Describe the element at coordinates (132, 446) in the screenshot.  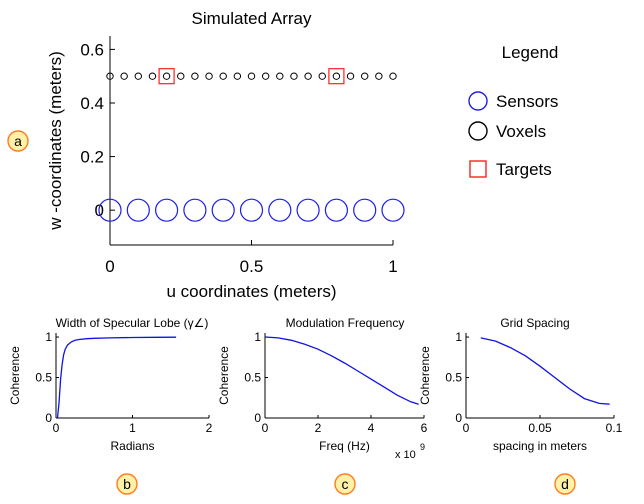
I see `lobe-x-axis-label: Radians` at that location.